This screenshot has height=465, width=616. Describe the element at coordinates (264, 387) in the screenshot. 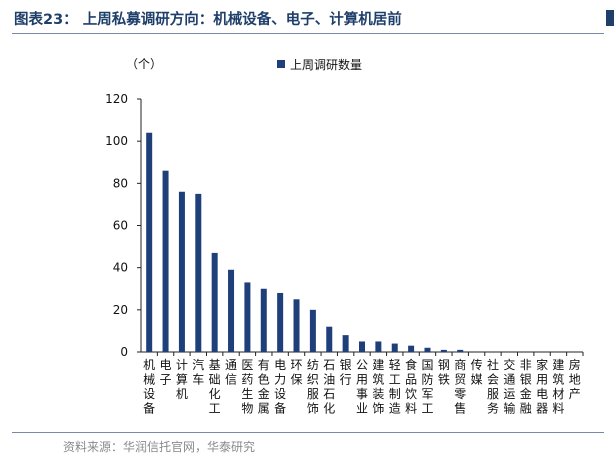

I see `x-category-label: 有色金属` at that location.